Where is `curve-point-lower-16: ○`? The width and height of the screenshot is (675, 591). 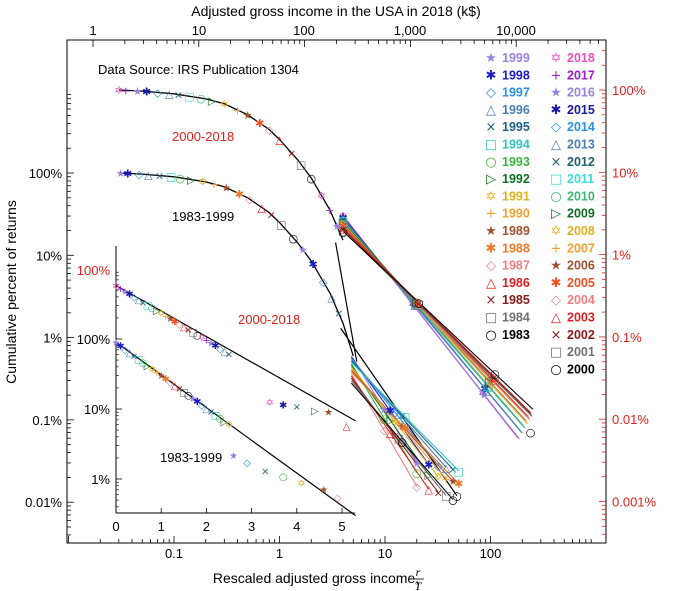
curve-point-lower-16: ○ is located at coordinates (294, 238).